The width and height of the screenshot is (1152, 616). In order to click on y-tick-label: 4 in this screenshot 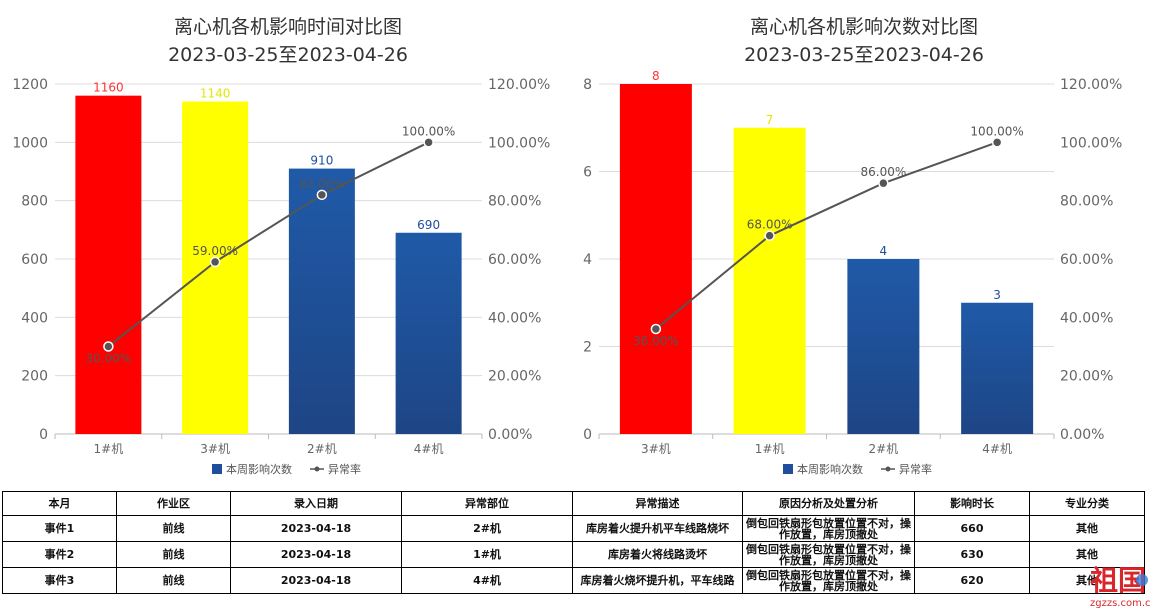, I will do `click(587, 260)`.